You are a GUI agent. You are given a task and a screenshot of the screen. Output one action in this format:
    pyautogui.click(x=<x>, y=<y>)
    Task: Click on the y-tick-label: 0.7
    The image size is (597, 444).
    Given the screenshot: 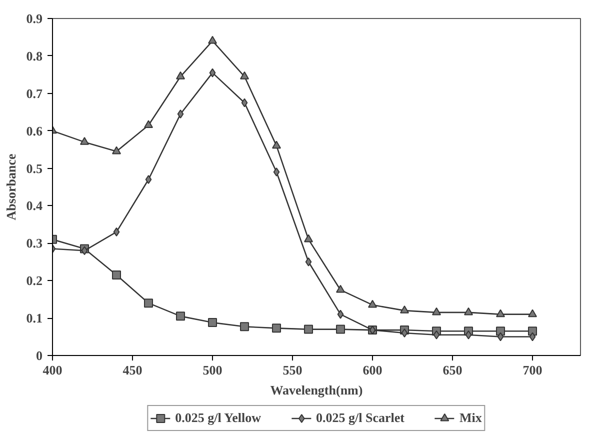 What is the action you would take?
    pyautogui.click(x=34, y=93)
    